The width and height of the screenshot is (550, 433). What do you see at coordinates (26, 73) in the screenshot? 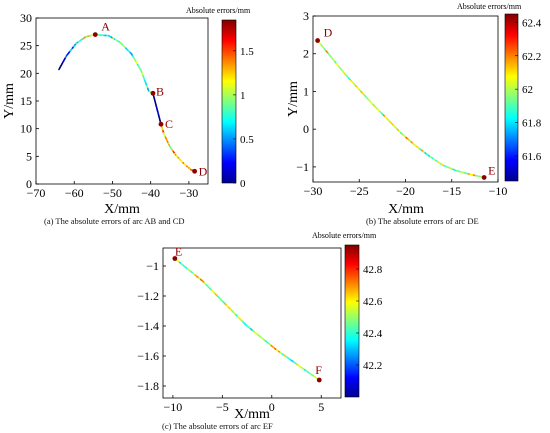
I see `y-tick-label: 20` at bounding box center [26, 73].